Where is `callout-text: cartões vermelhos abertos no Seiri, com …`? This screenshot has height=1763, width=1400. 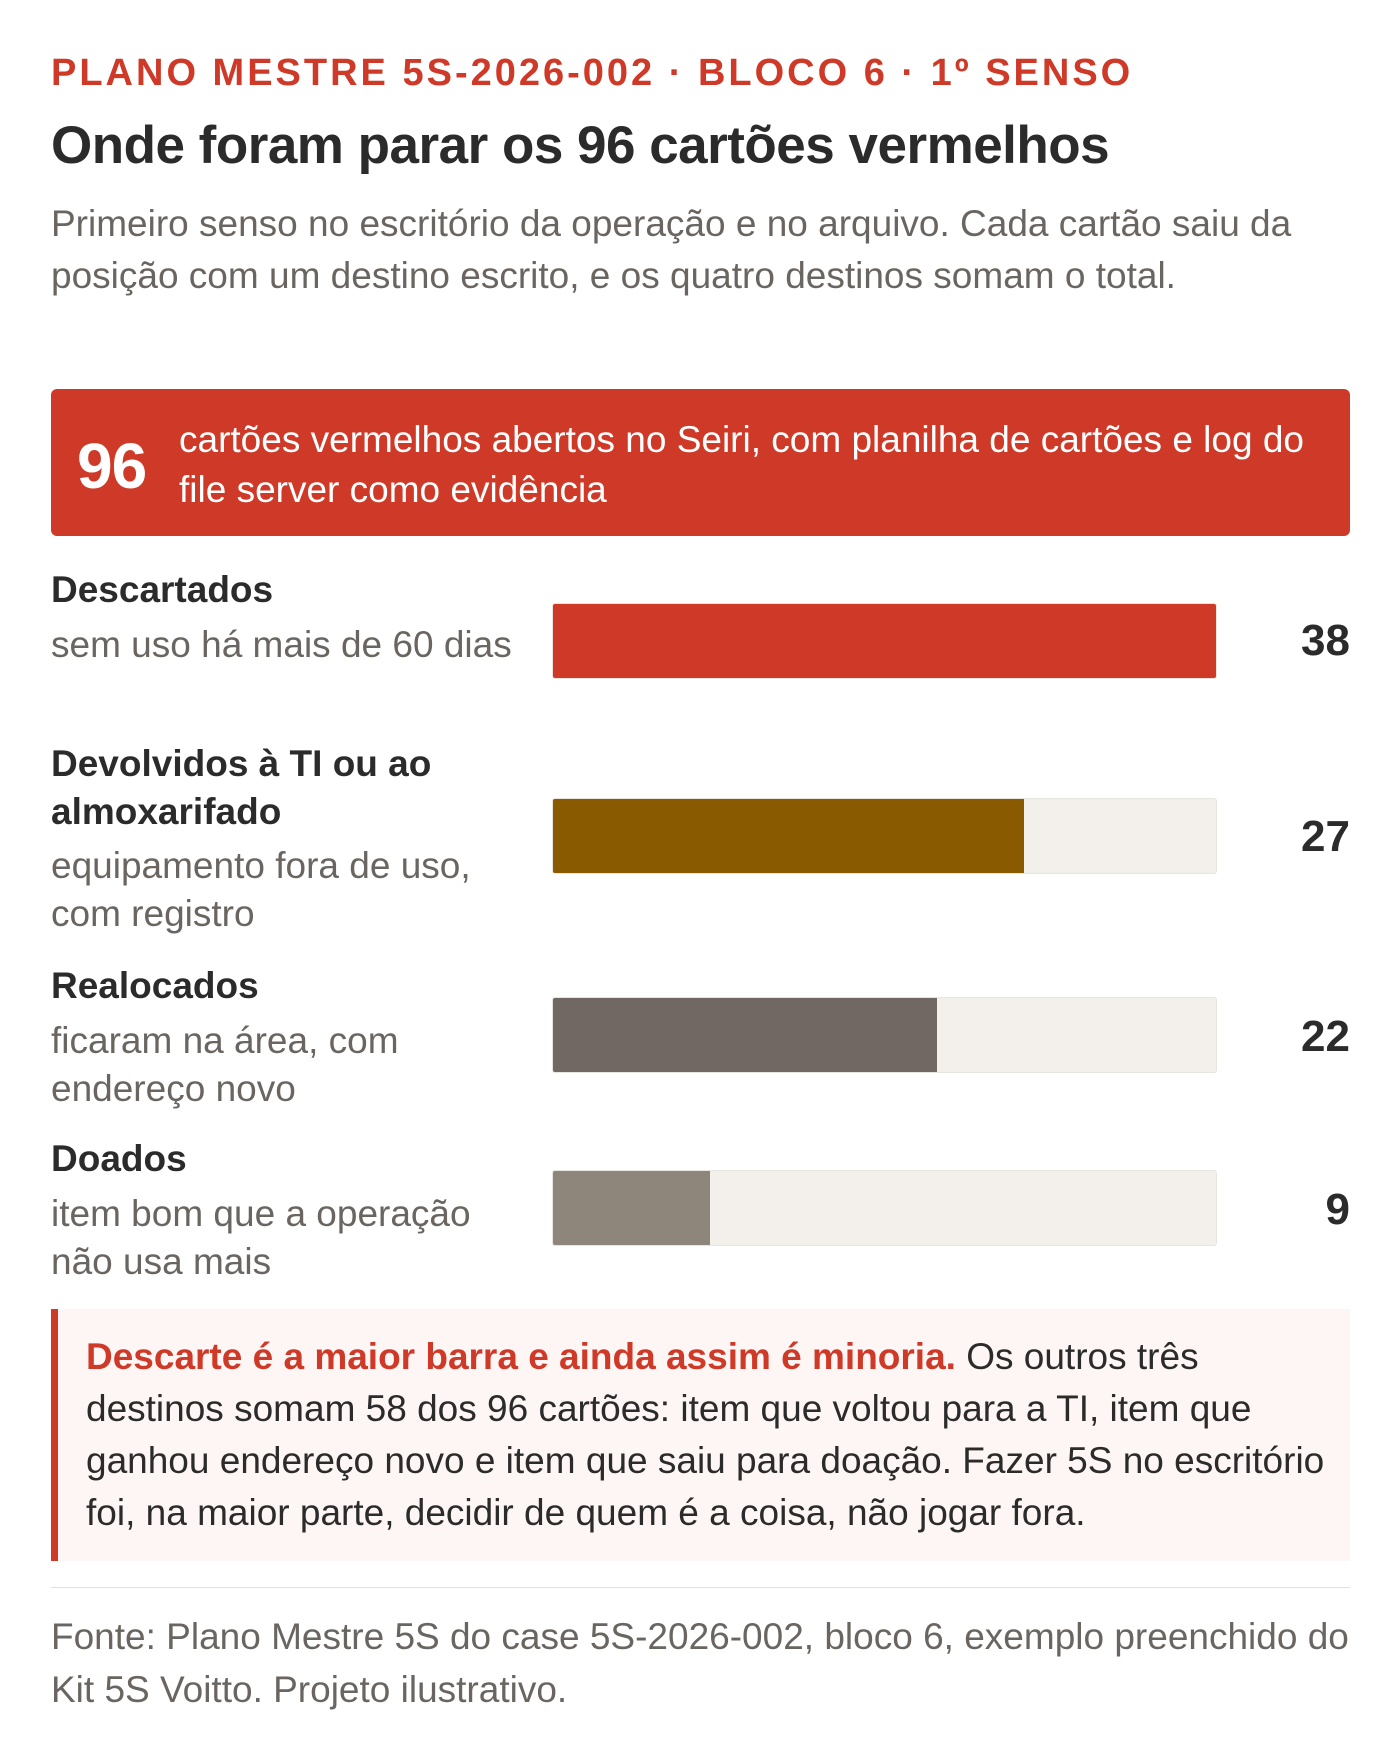 callout-text: cartões vermelhos abertos no Seiri, com … is located at coordinates (741, 464).